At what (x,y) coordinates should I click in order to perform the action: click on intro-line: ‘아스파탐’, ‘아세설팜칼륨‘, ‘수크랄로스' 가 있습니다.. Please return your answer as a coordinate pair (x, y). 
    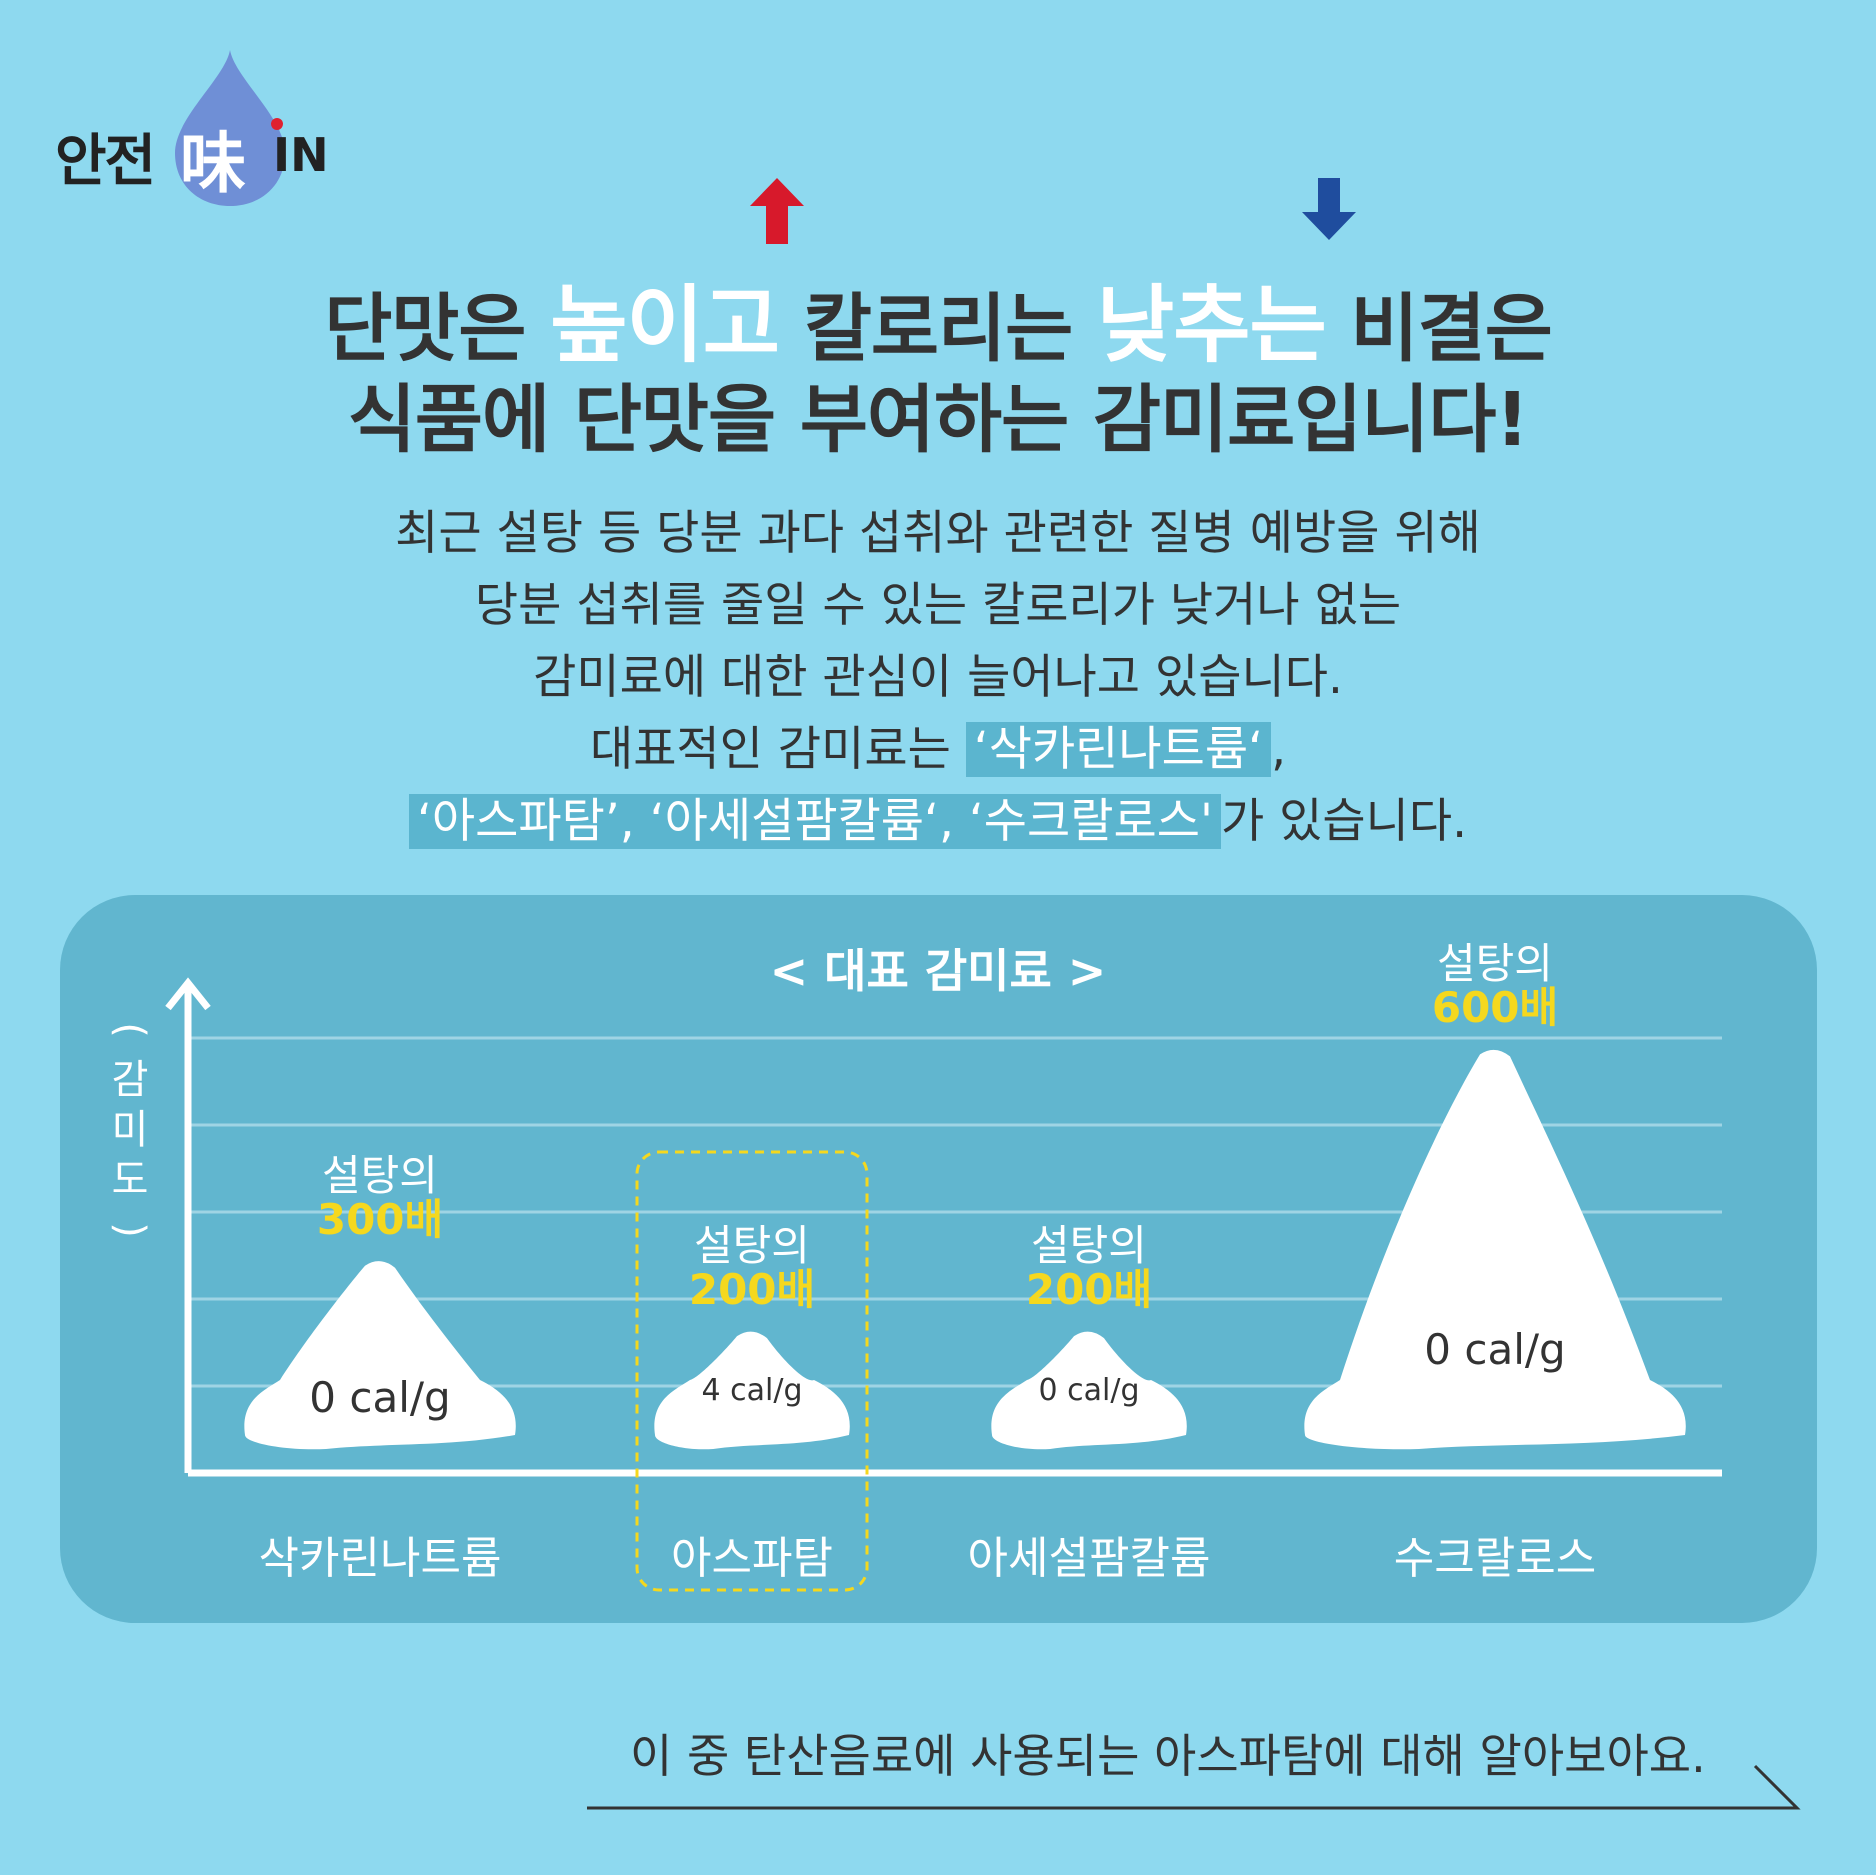
    Looking at the image, I should click on (938, 822).